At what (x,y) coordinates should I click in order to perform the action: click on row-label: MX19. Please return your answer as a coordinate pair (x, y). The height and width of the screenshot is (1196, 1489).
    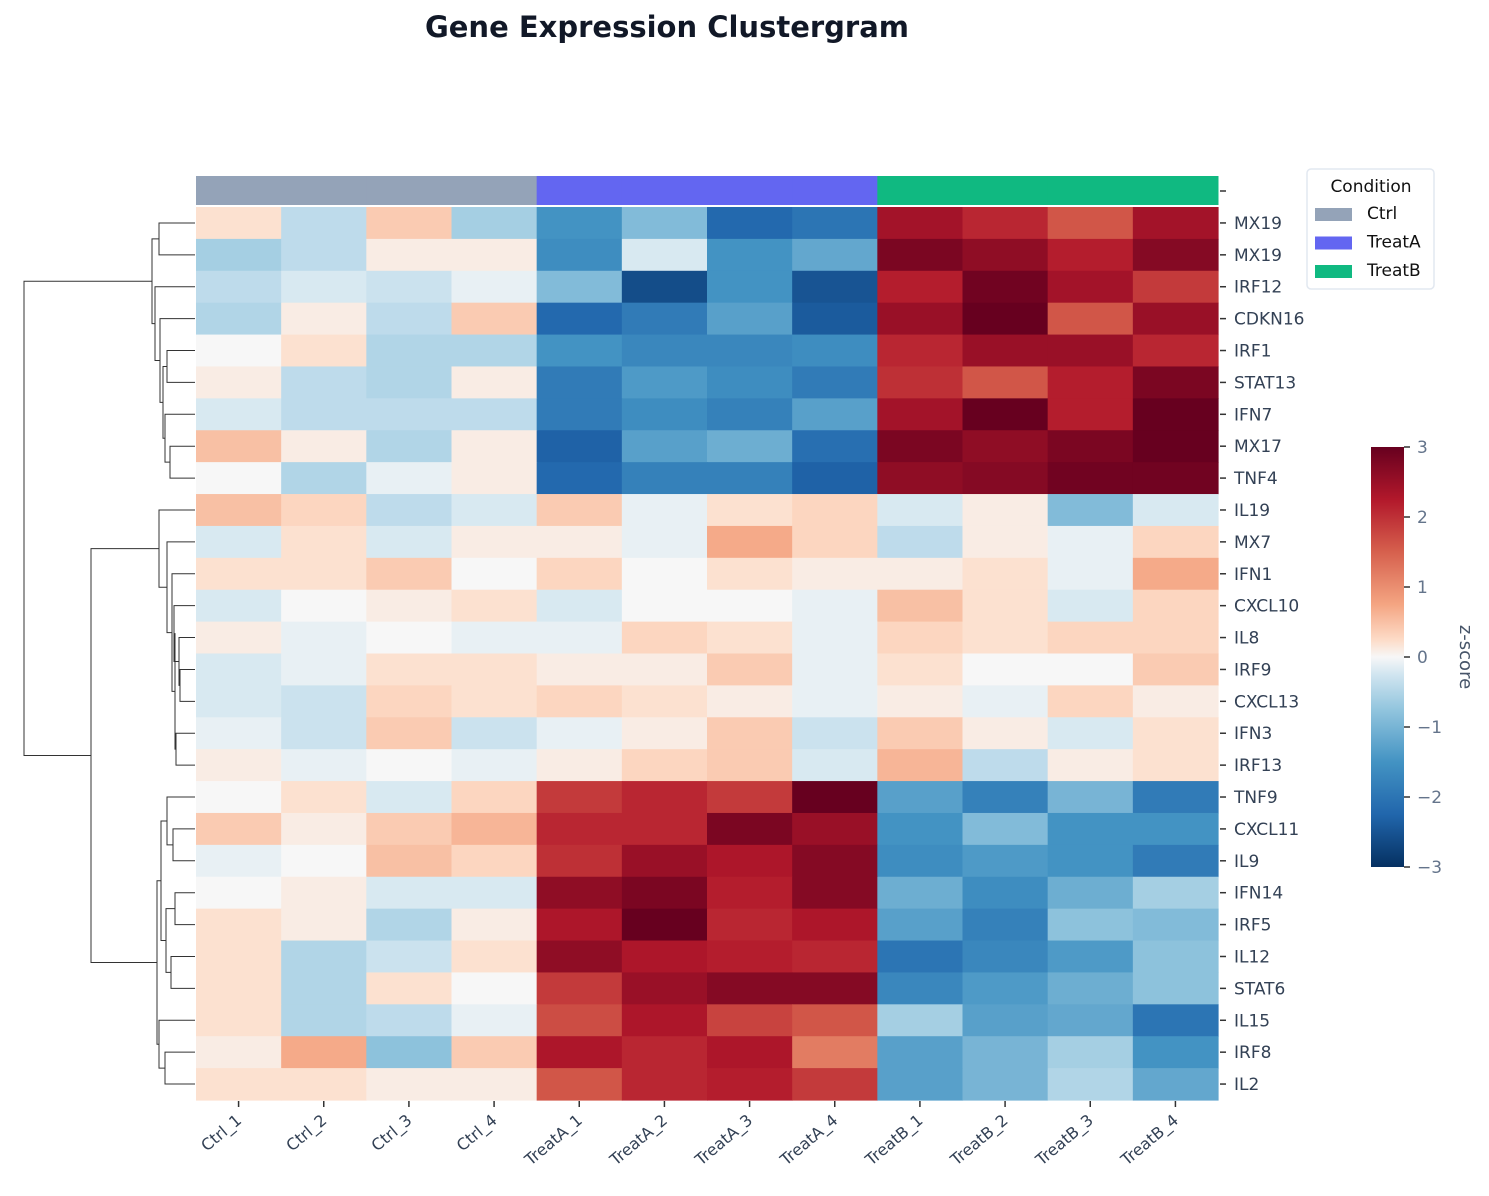
    Looking at the image, I should click on (1258, 224).